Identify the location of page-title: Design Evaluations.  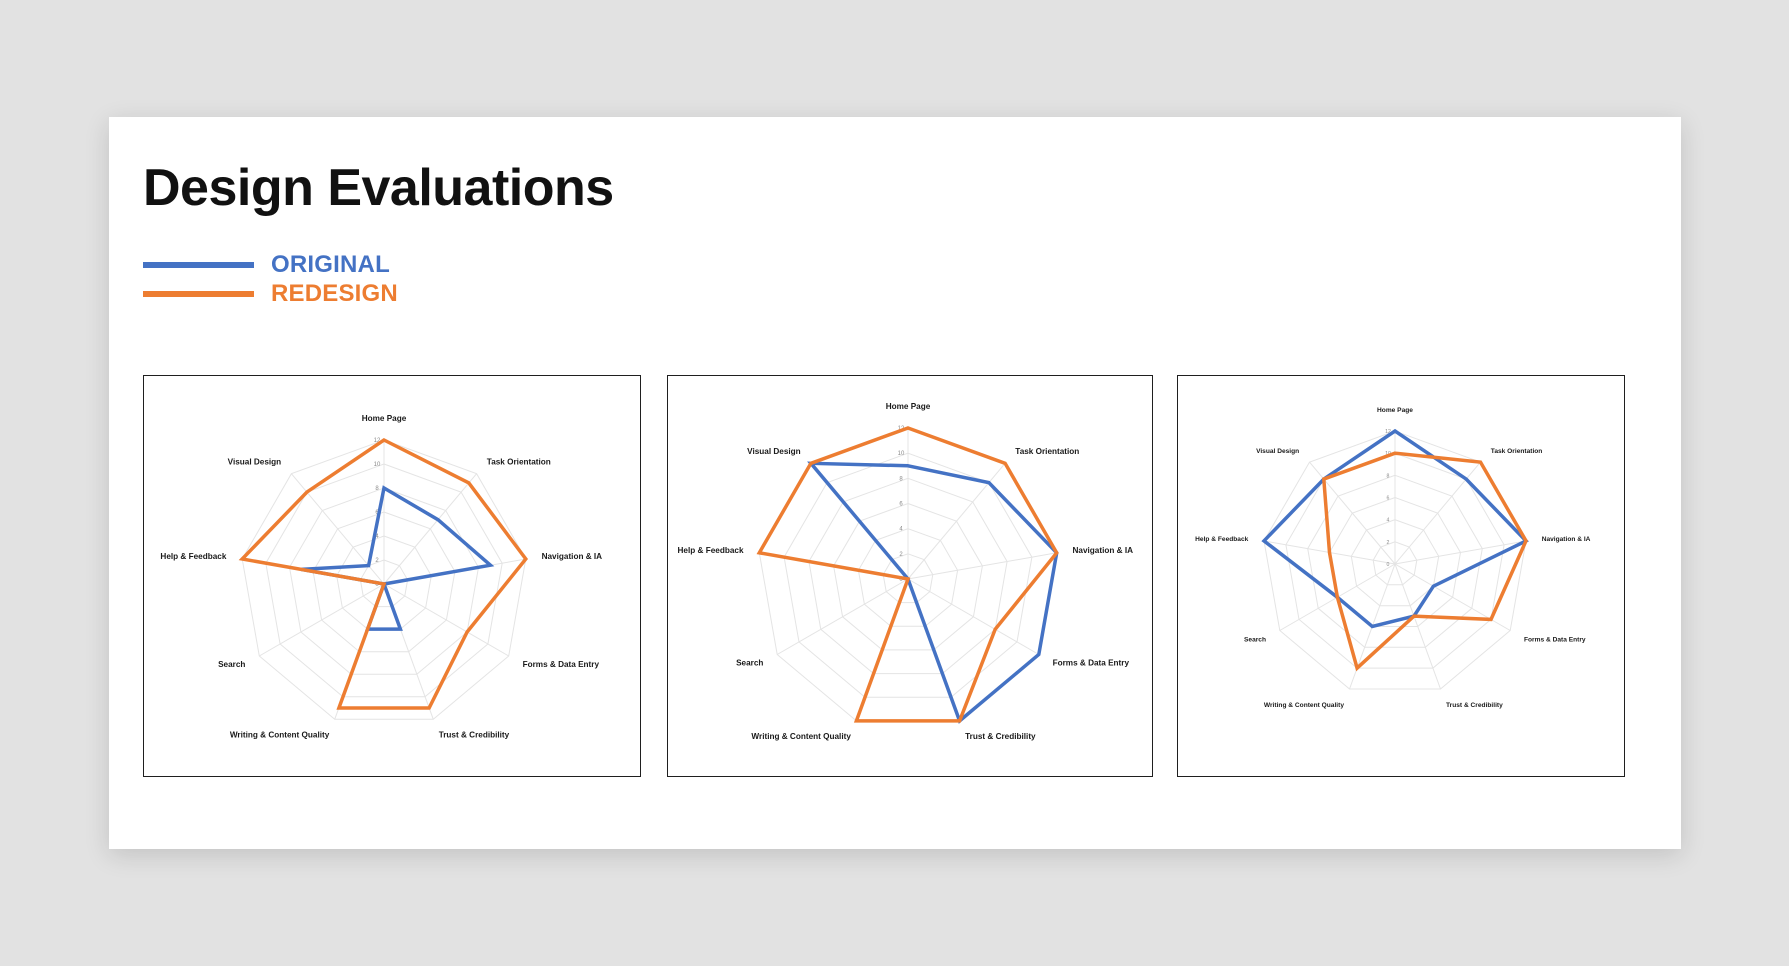
(378, 188).